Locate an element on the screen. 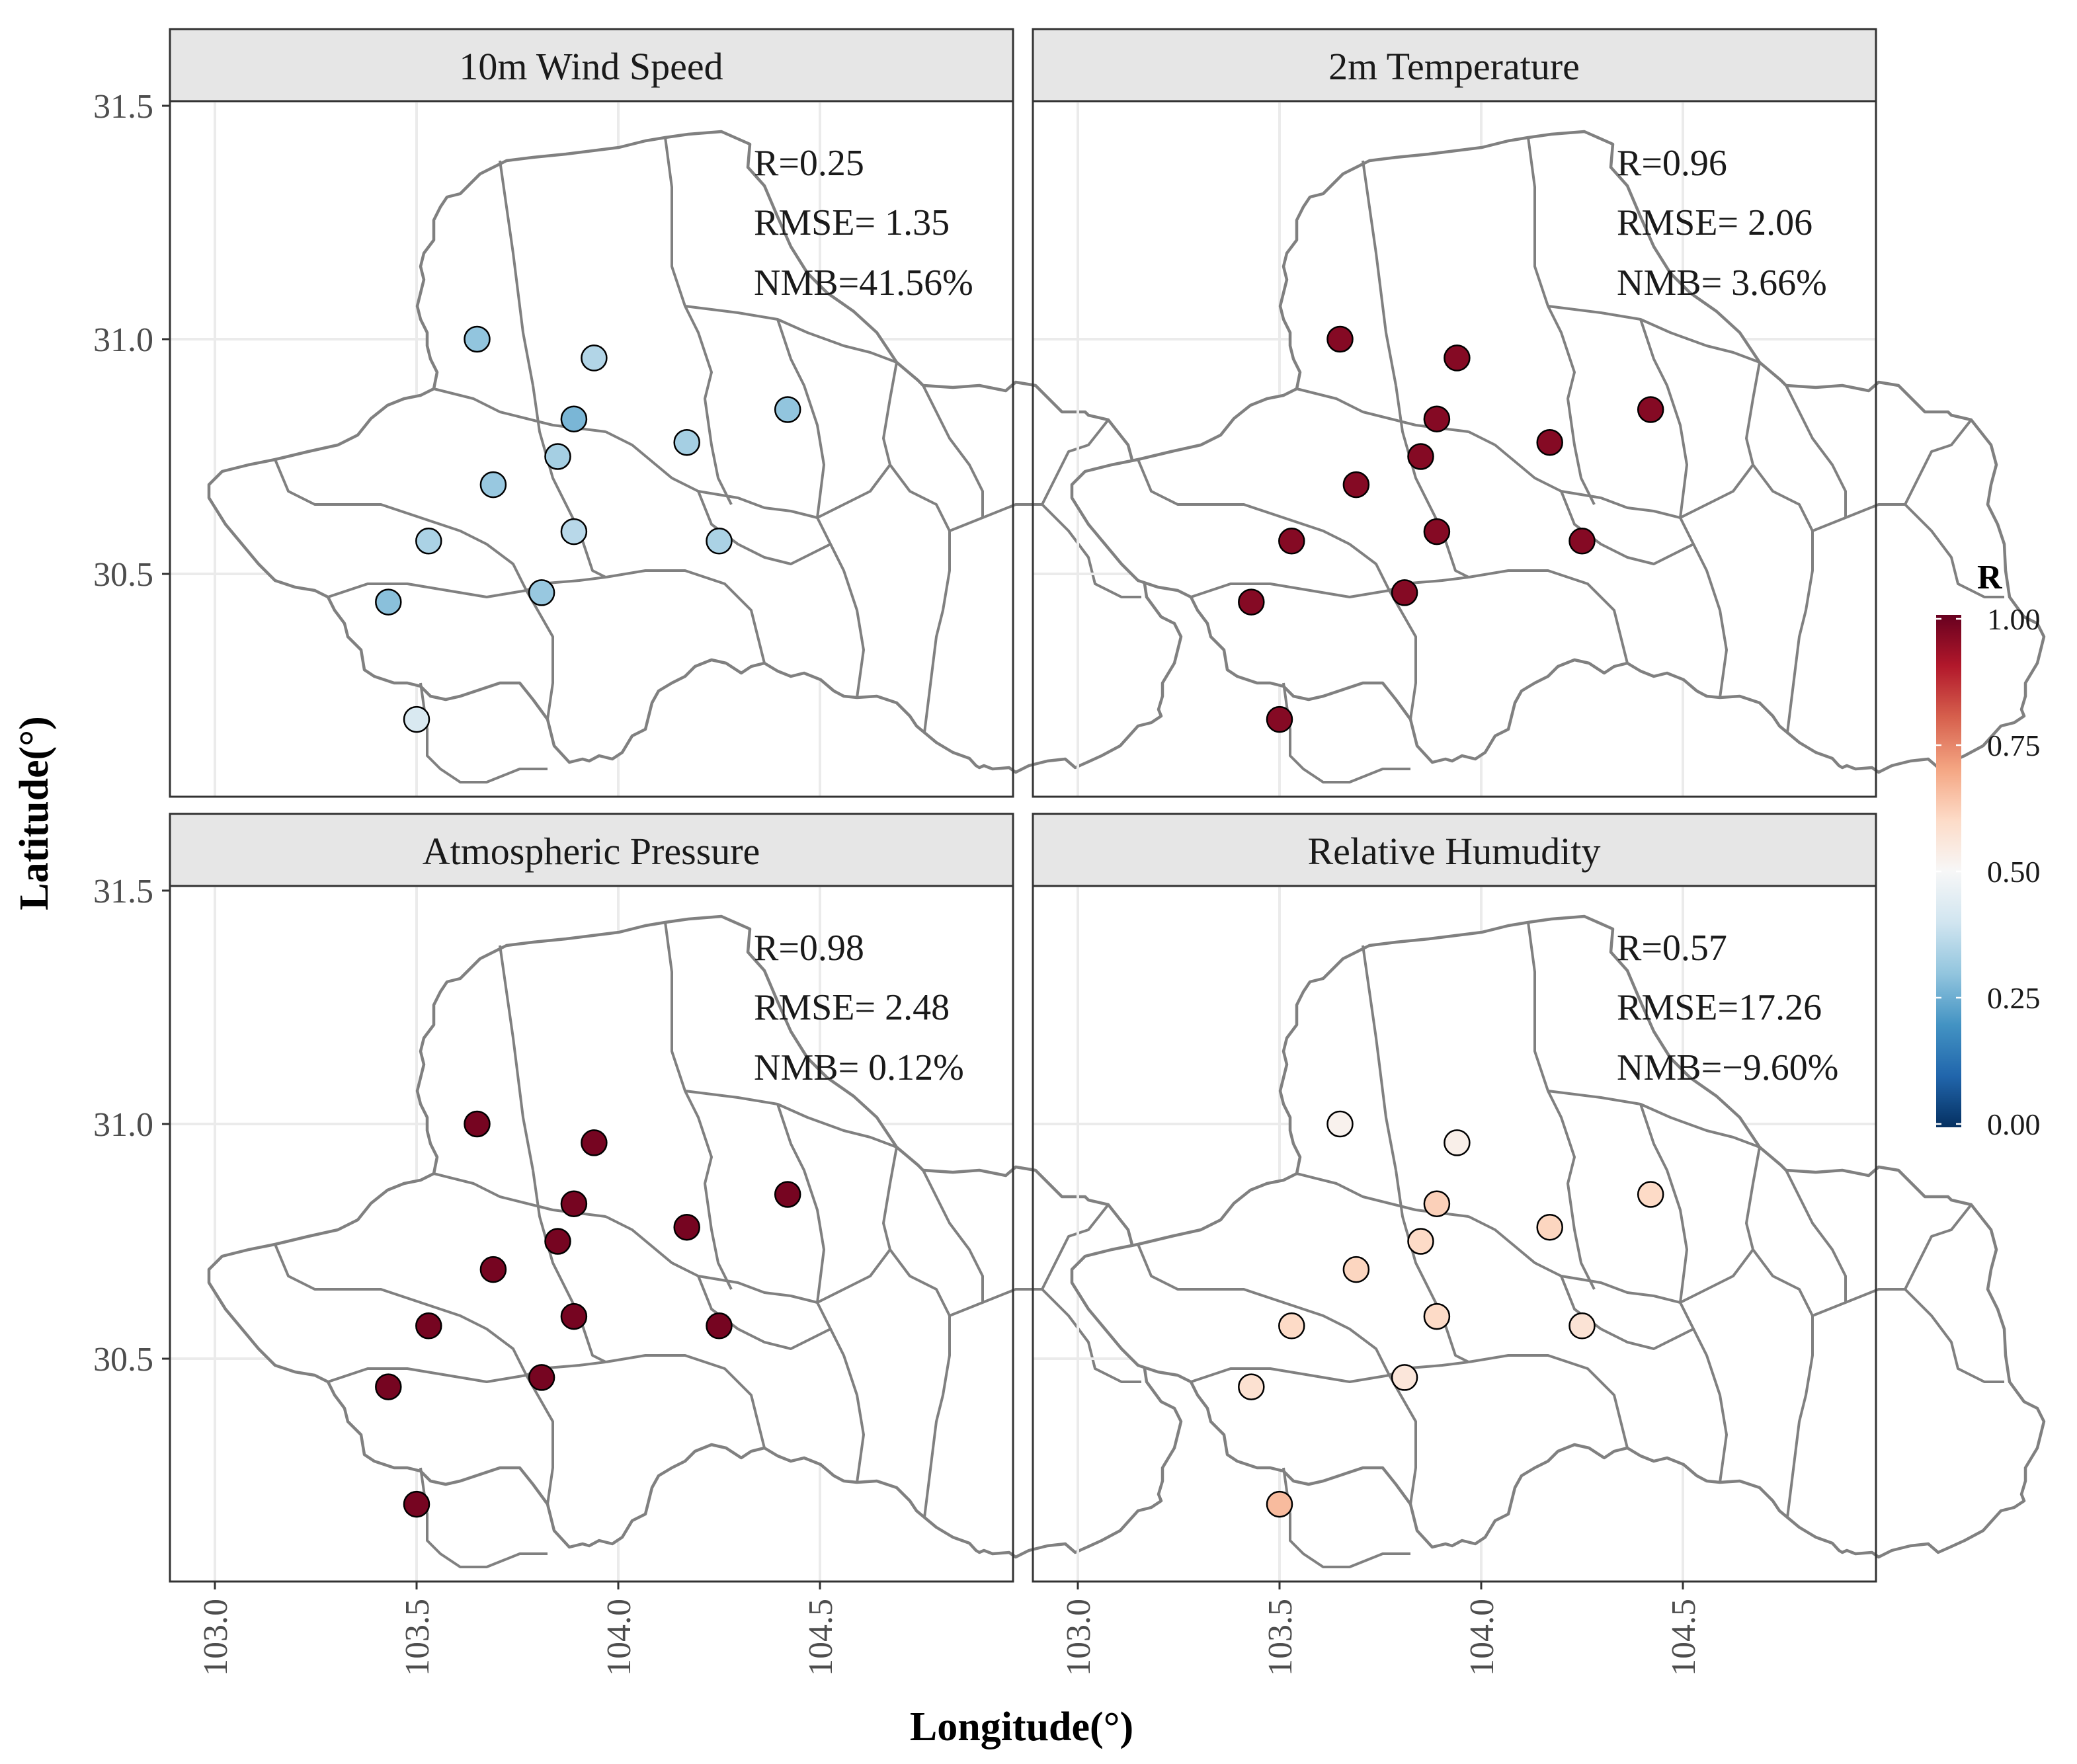 Image resolution: width=2077 pixels, height=1764 pixels. legend-tick-label: 0.50 is located at coordinates (2014, 872).